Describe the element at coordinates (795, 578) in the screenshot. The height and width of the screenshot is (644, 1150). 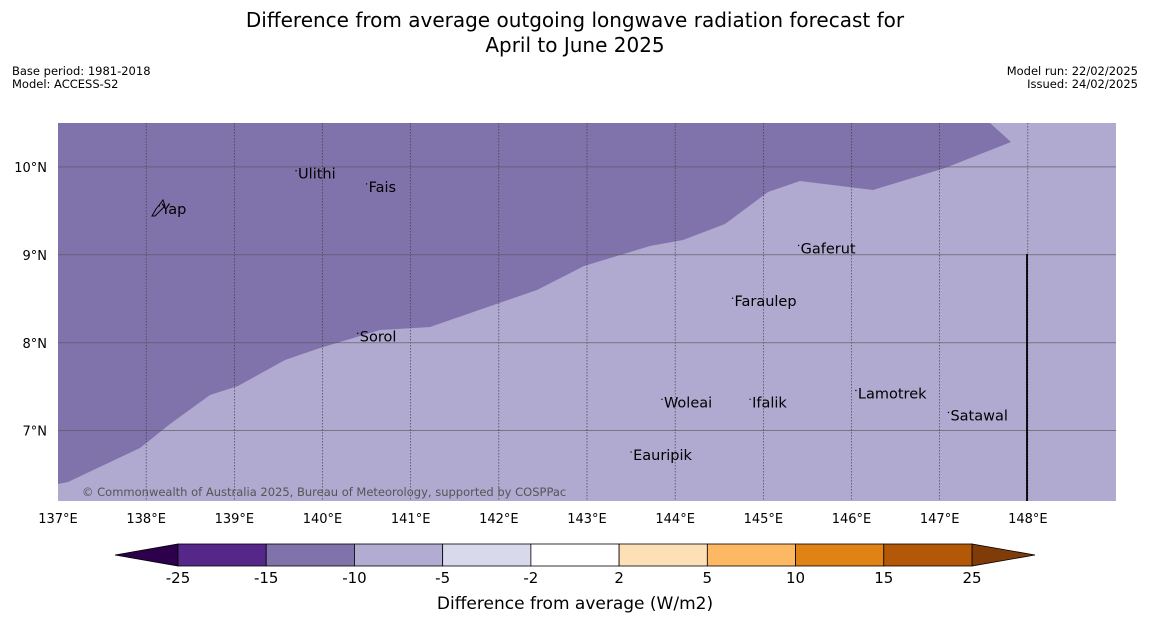
I see `colorbar-tick-label: 10` at that location.